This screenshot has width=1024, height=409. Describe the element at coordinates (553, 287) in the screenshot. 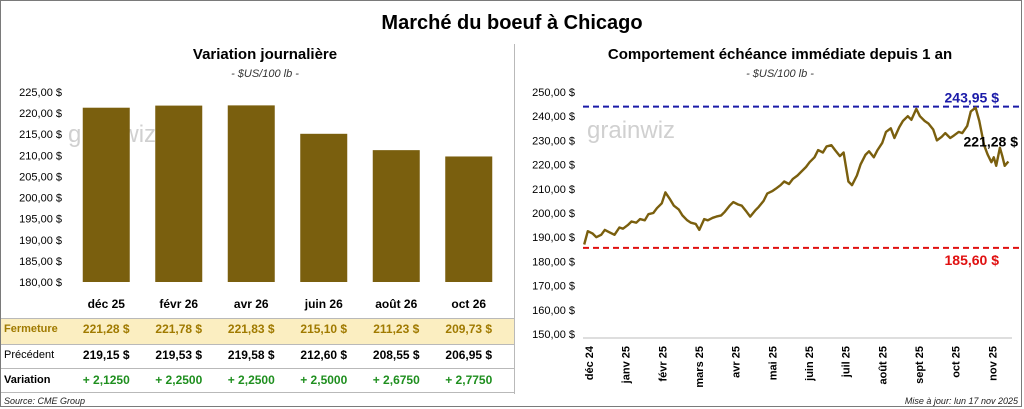

I see `y-tick-label: 170,00 $` at that location.